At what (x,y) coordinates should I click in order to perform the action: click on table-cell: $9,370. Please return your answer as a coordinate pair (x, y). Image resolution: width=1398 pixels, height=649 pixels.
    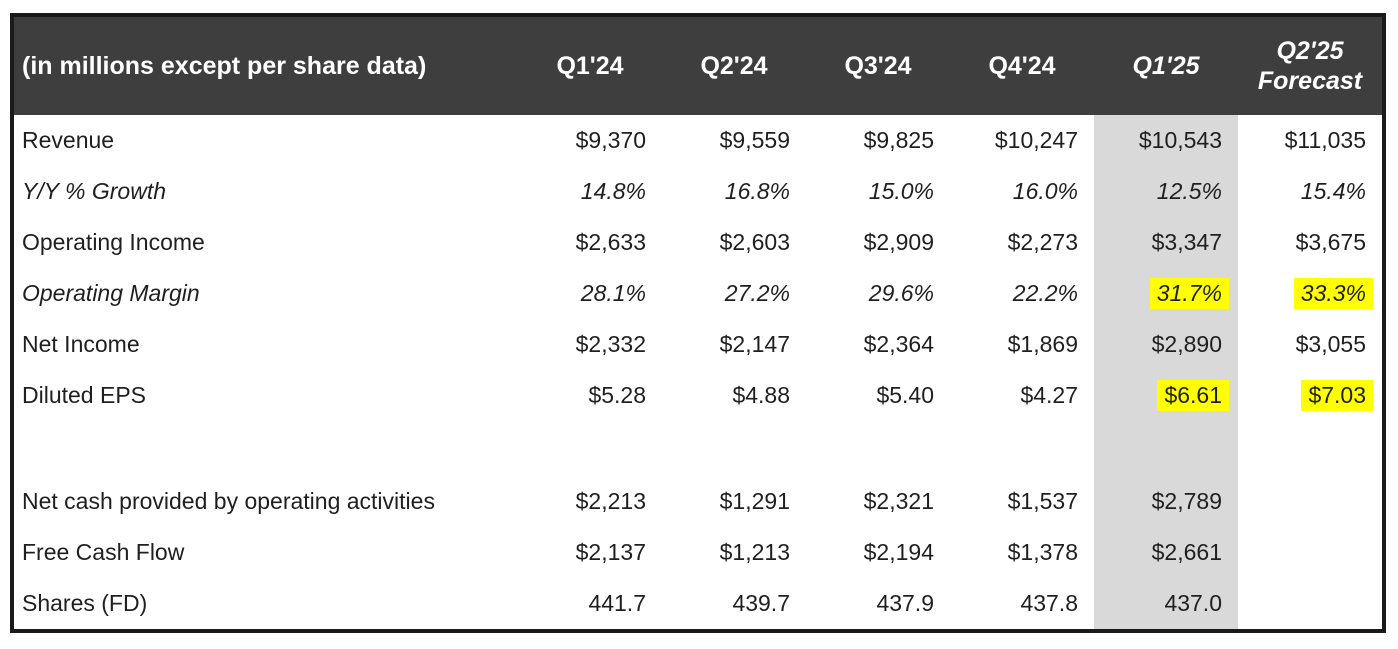
    Looking at the image, I should click on (610, 140).